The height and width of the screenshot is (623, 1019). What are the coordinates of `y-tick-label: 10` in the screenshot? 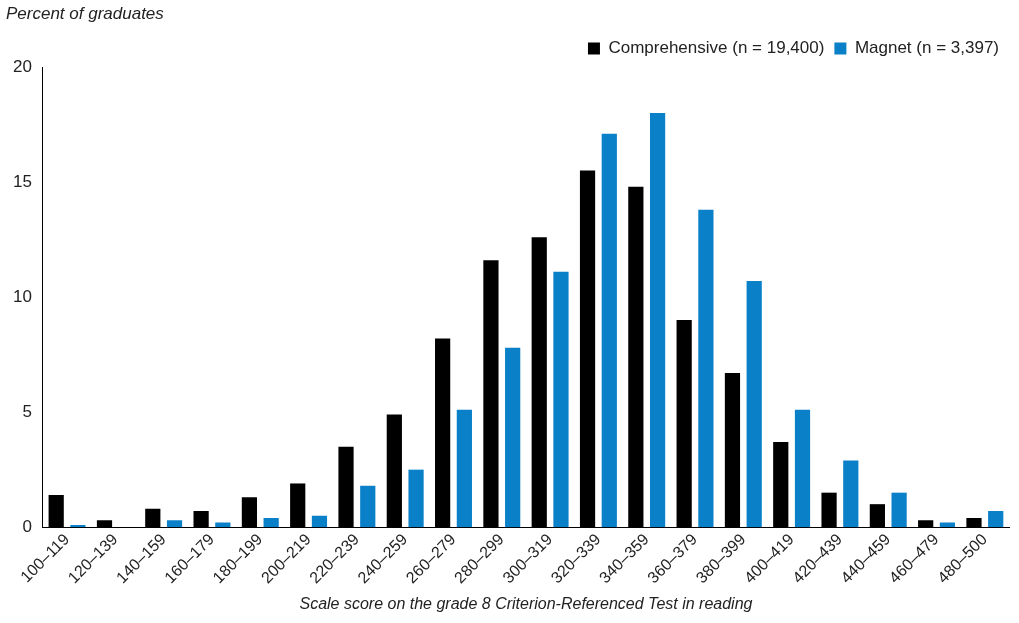 It's located at (22, 296).